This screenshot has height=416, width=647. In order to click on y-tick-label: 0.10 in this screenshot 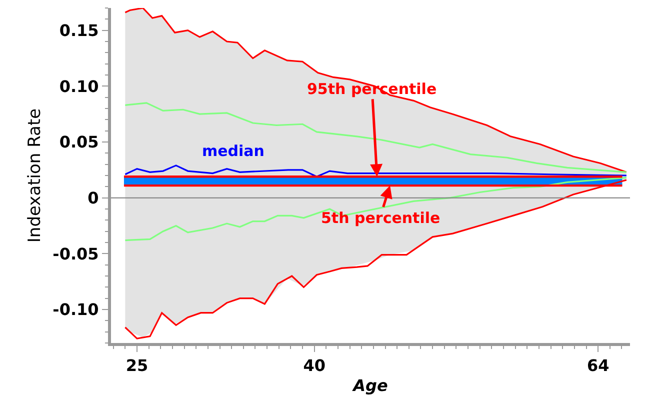, I will do `click(79, 86)`.